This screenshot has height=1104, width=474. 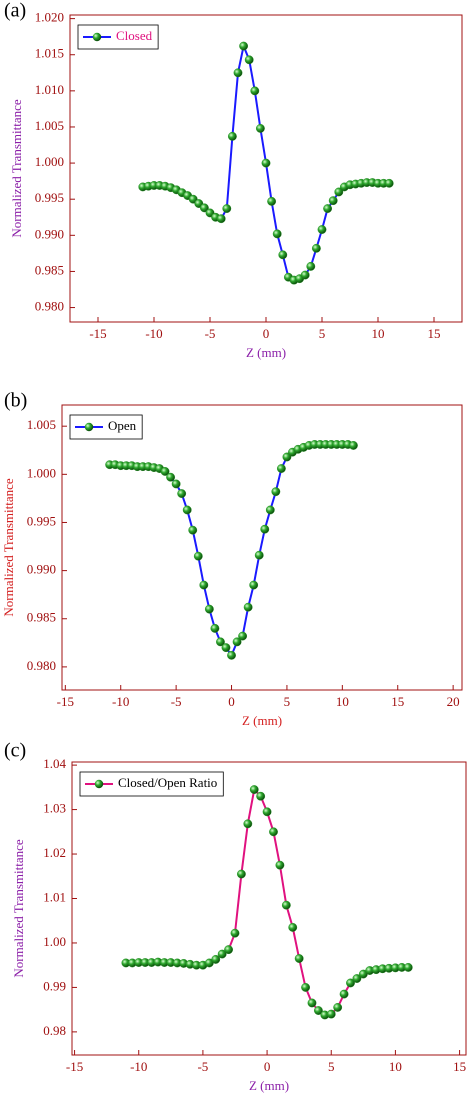 I want to click on legend: Closed, so click(x=118, y=37).